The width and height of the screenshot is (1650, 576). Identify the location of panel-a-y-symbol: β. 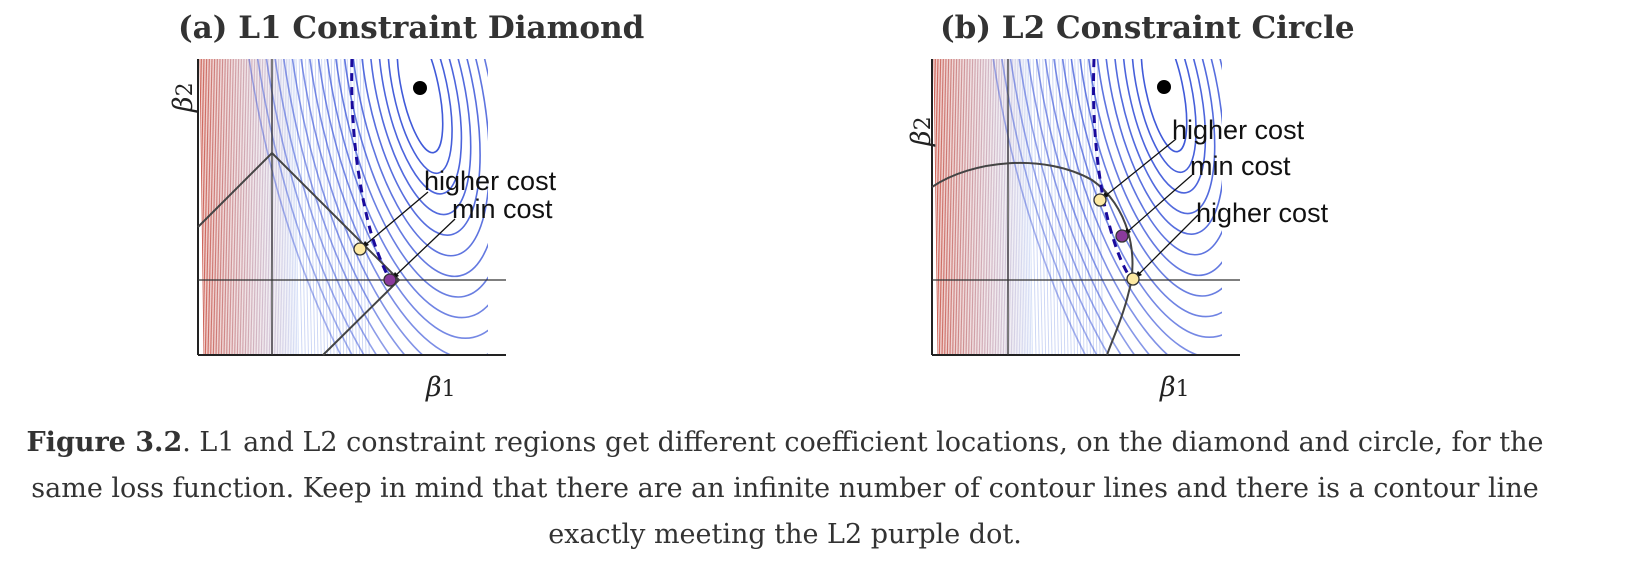
(183, 104).